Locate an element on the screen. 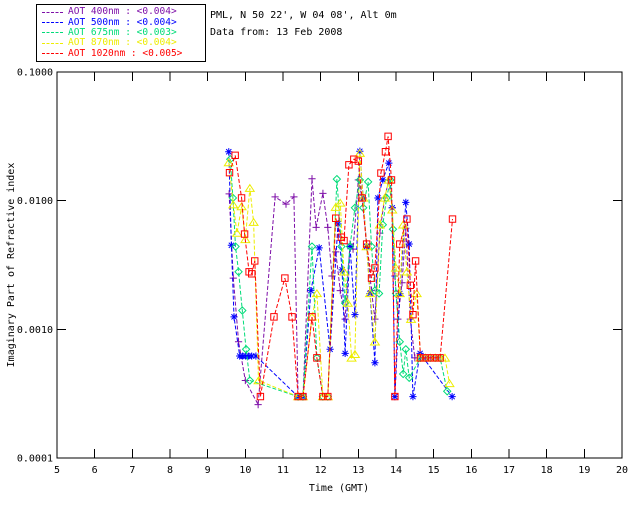 This screenshot has height=512, width=640. legend-label: AOT 500nm : <0.004> is located at coordinates (122, 22).